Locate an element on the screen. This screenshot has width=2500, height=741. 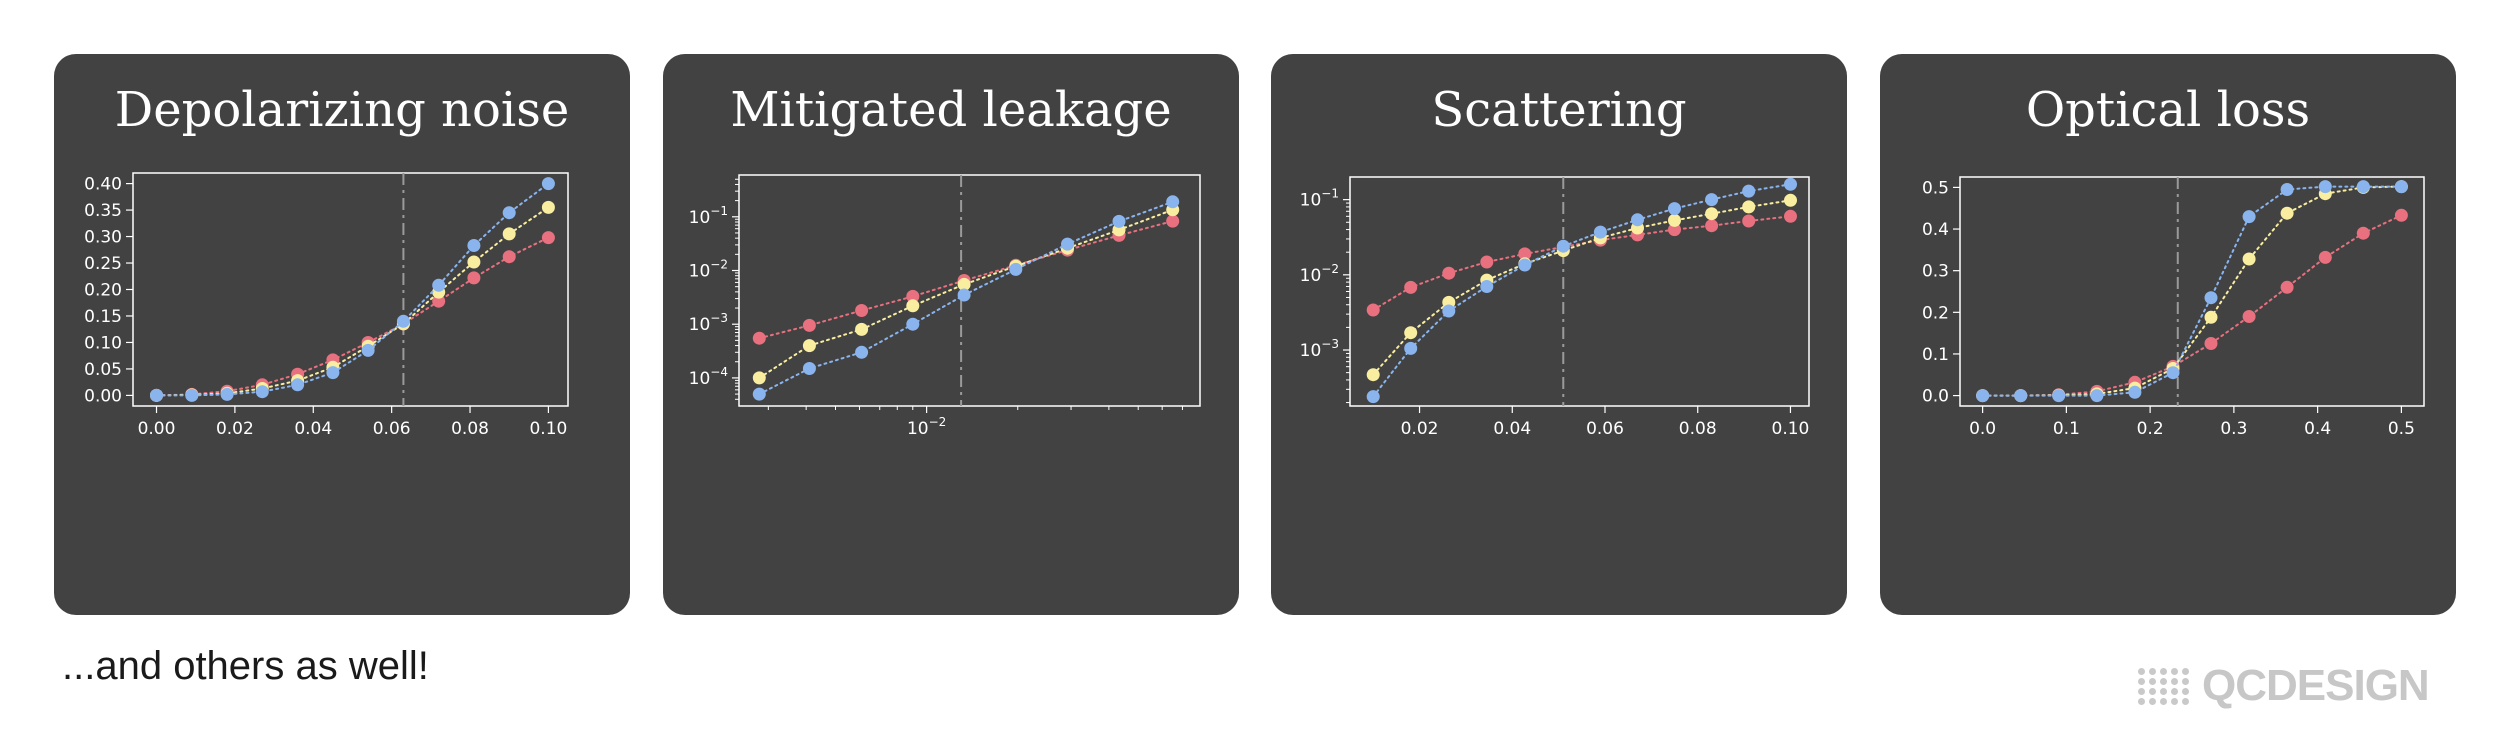
chart-title: Depolarizing noise is located at coordinates (342, 110).